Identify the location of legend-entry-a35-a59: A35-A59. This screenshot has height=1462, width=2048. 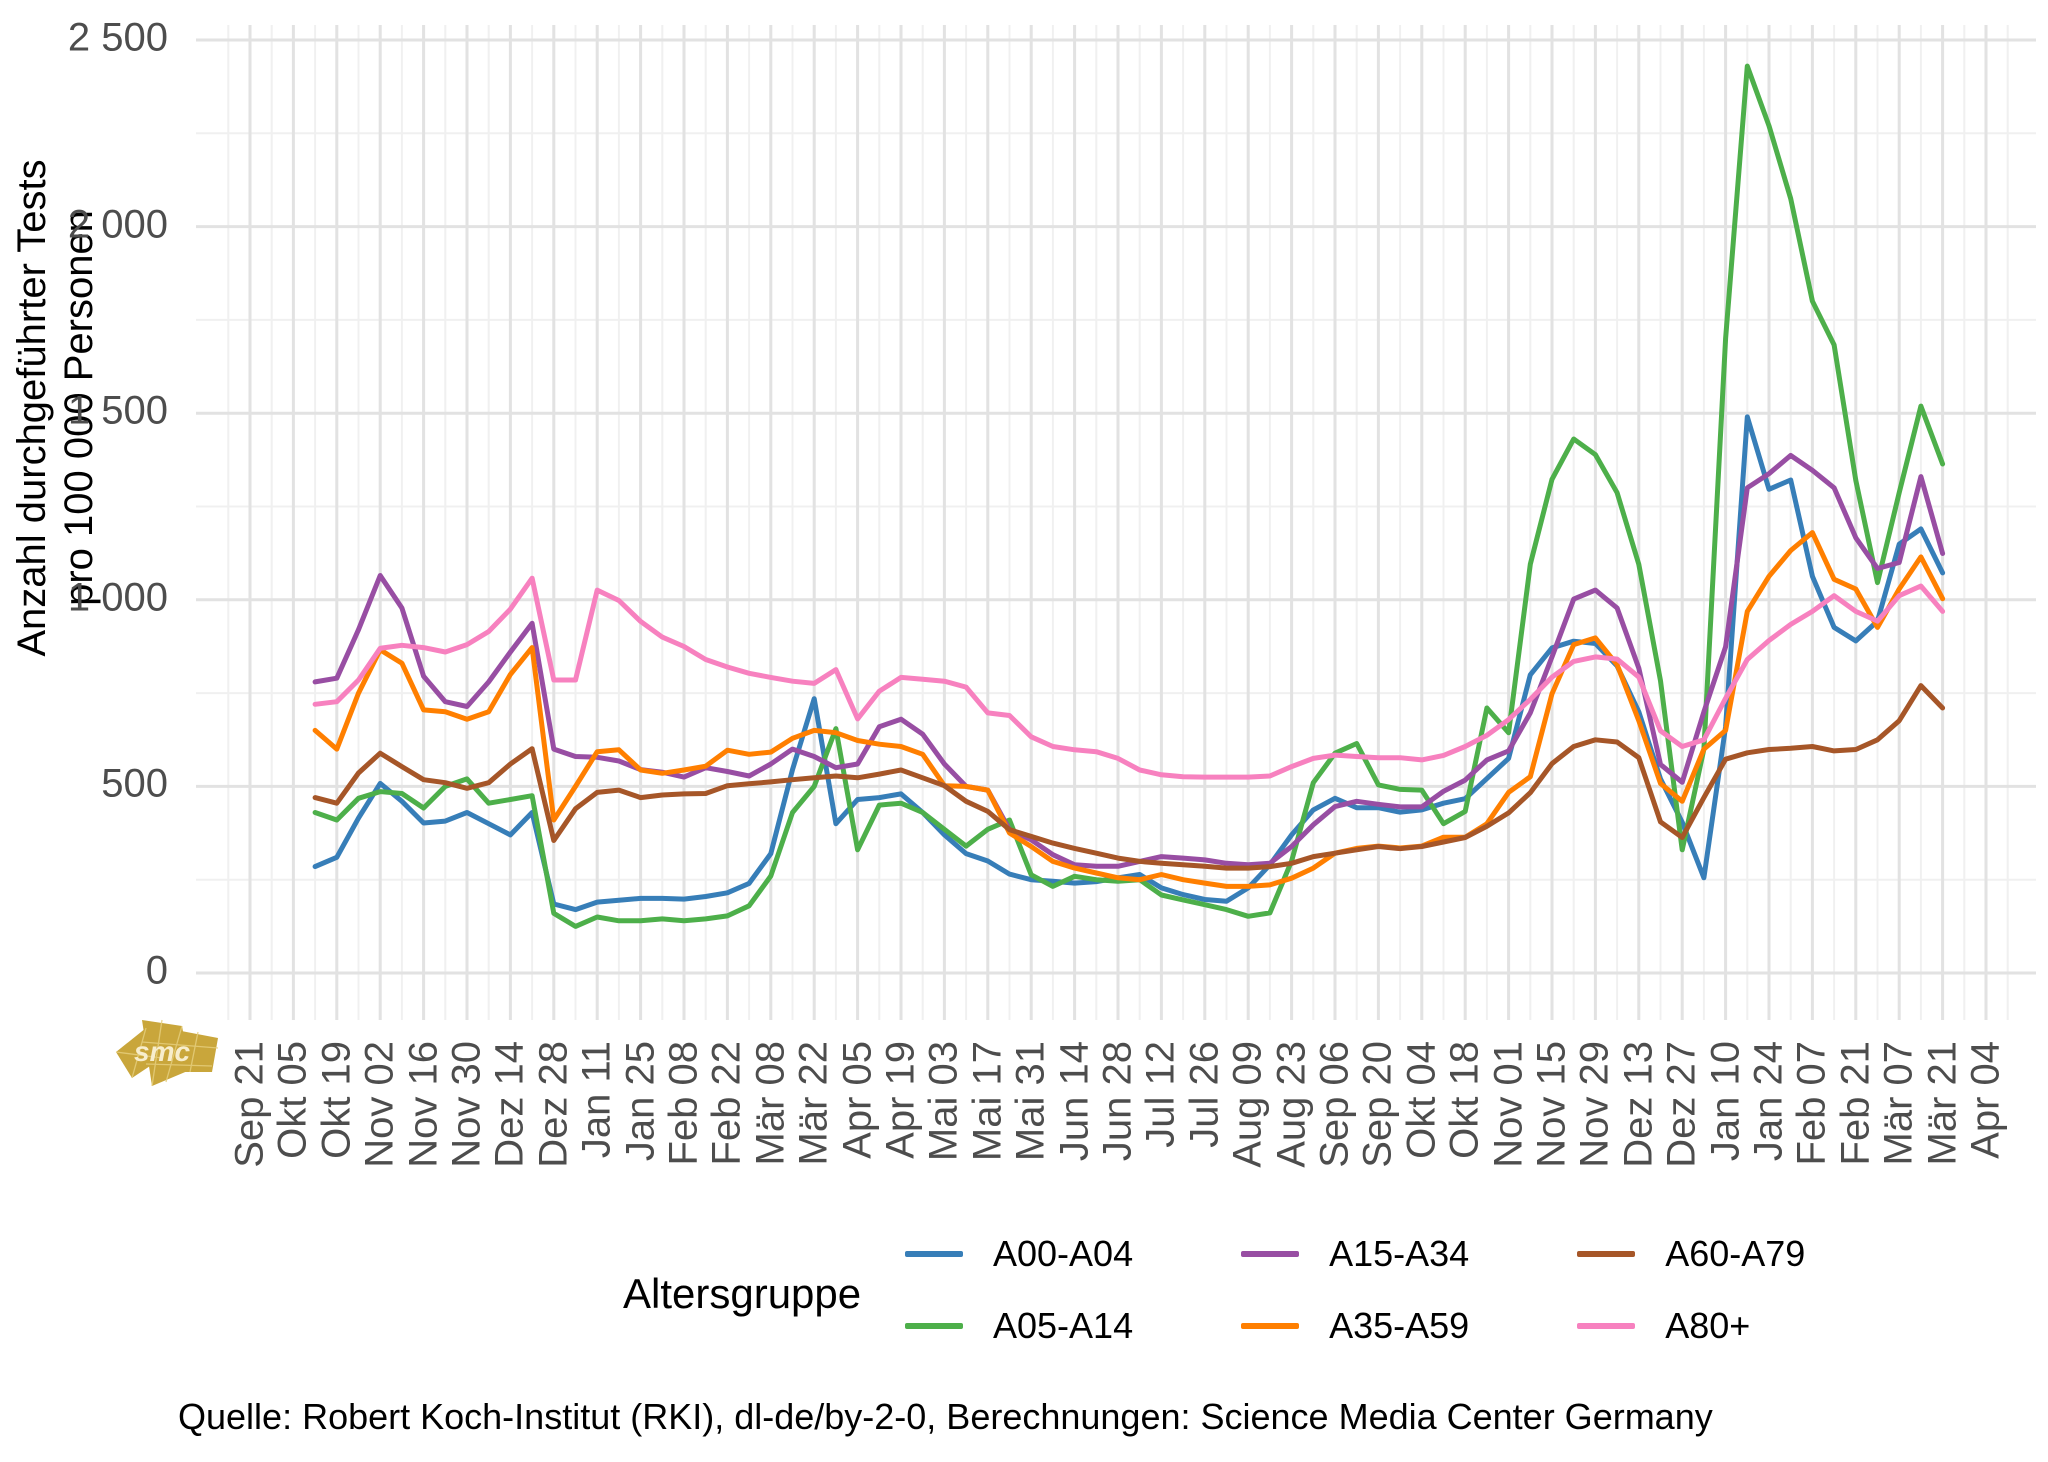
(1355, 1326).